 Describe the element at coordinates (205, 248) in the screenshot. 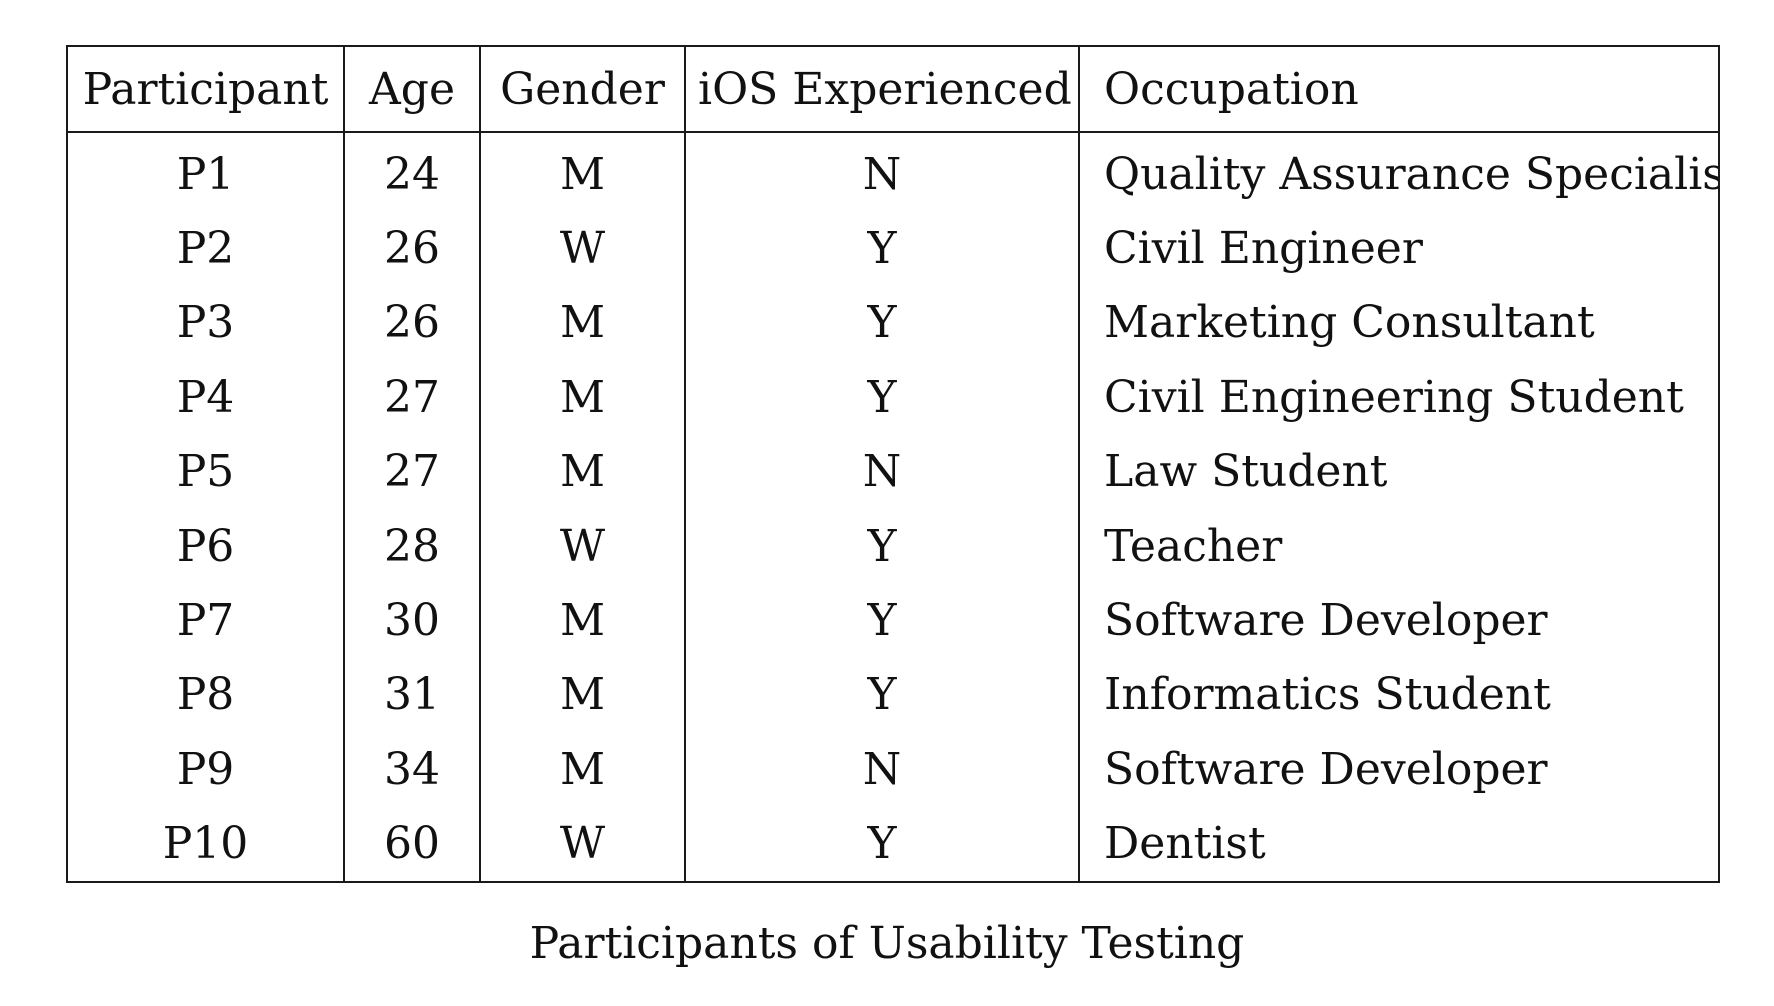

I see `cell-participant: P2` at that location.